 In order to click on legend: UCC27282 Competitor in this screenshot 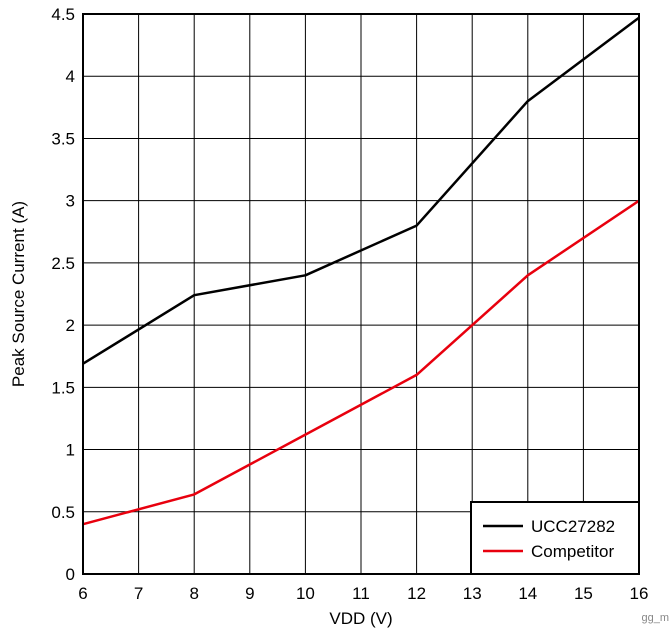, I will do `click(555, 538)`.